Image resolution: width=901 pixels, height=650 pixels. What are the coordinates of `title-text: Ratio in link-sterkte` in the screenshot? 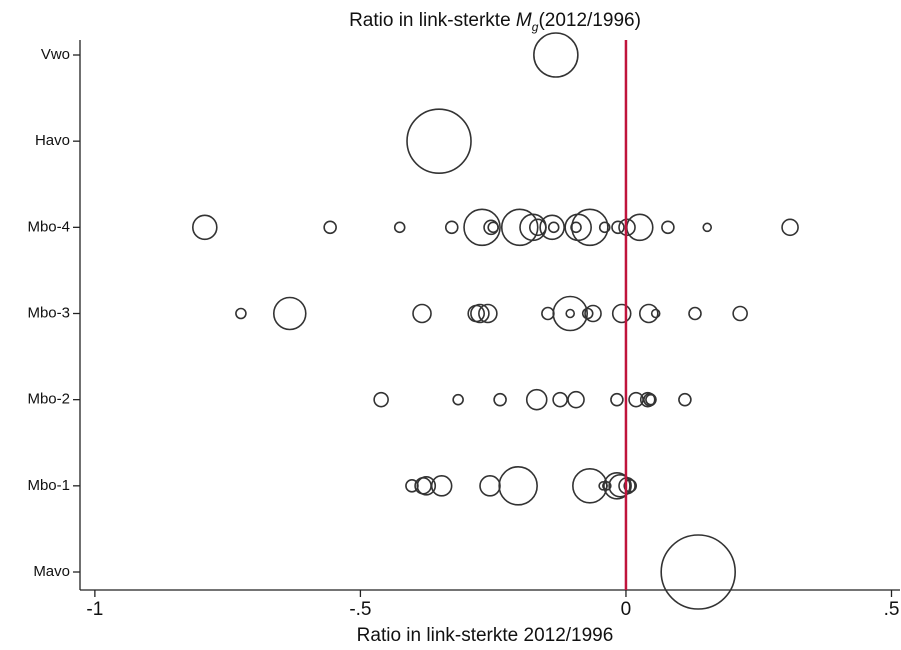 It's located at (432, 20).